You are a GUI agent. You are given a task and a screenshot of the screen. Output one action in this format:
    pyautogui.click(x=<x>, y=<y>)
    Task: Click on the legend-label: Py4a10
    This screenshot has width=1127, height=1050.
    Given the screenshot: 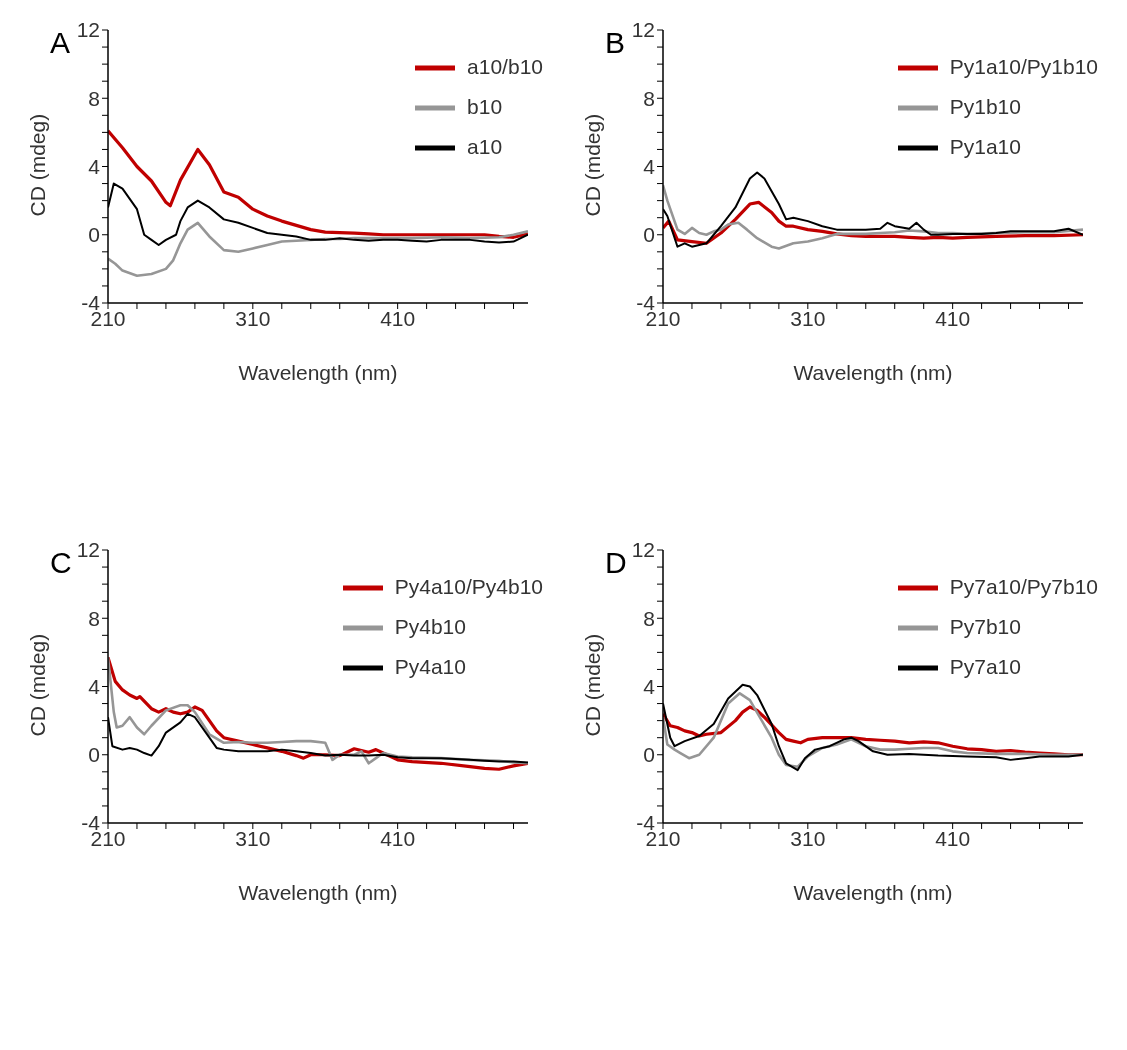 What is the action you would take?
    pyautogui.click(x=430, y=666)
    